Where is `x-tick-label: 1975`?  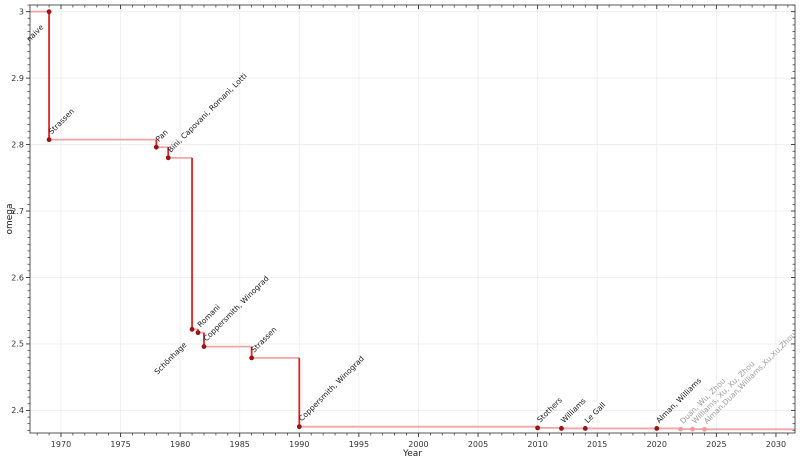
x-tick-label: 1975 is located at coordinates (120, 444).